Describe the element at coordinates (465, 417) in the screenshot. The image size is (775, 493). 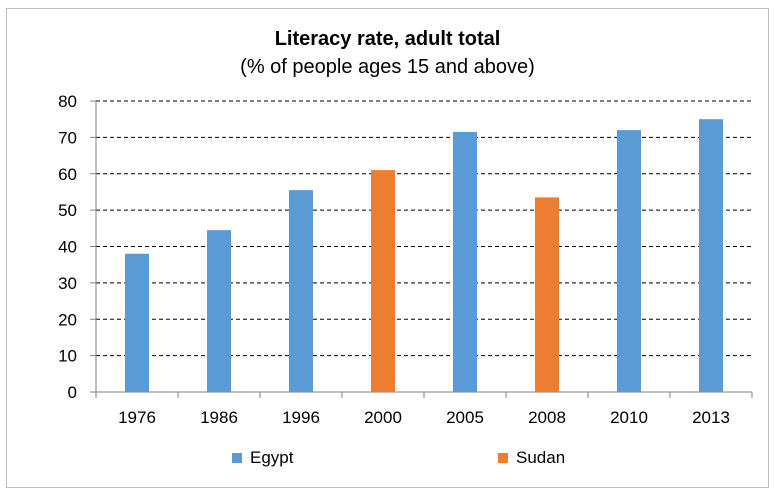
I see `x-tick-label: 2005` at that location.